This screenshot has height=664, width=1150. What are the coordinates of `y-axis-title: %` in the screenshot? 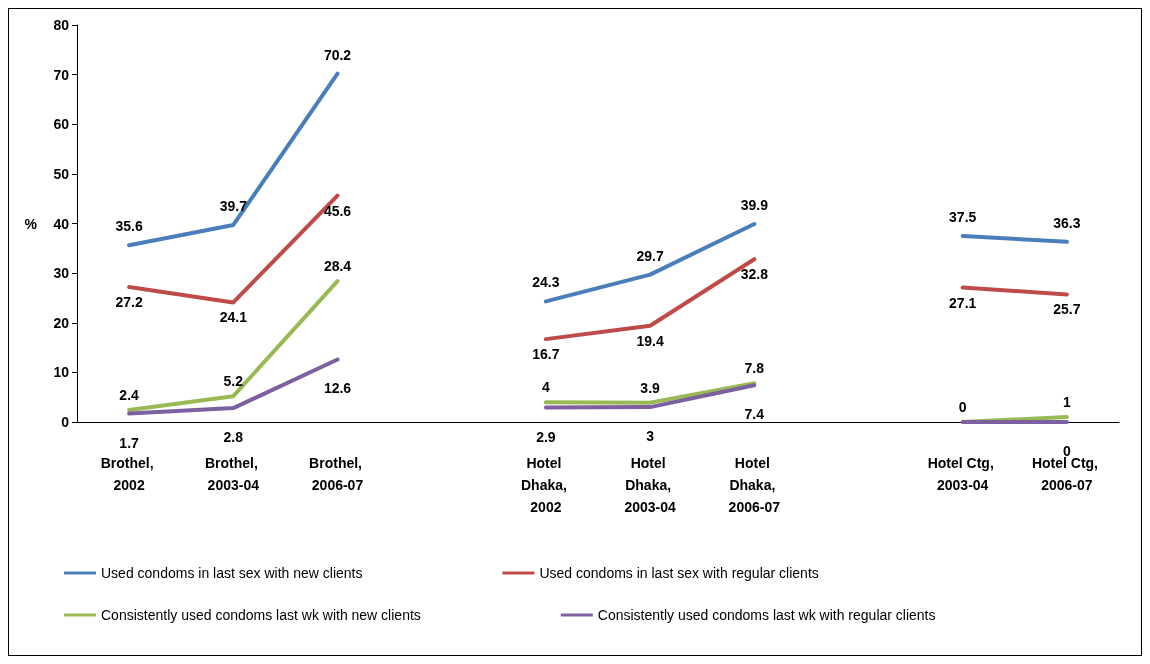 It's located at (31, 223).